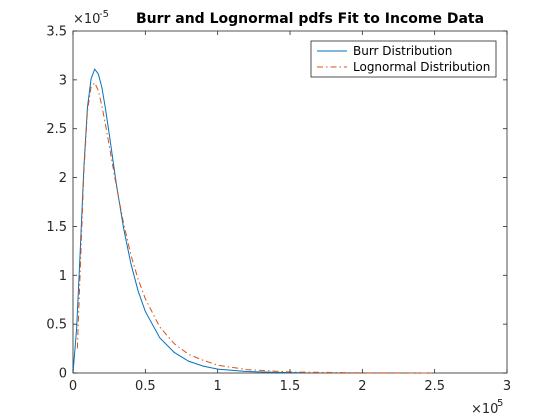  Describe the element at coordinates (63, 178) in the screenshot. I see `y-tick-label: 2` at that location.